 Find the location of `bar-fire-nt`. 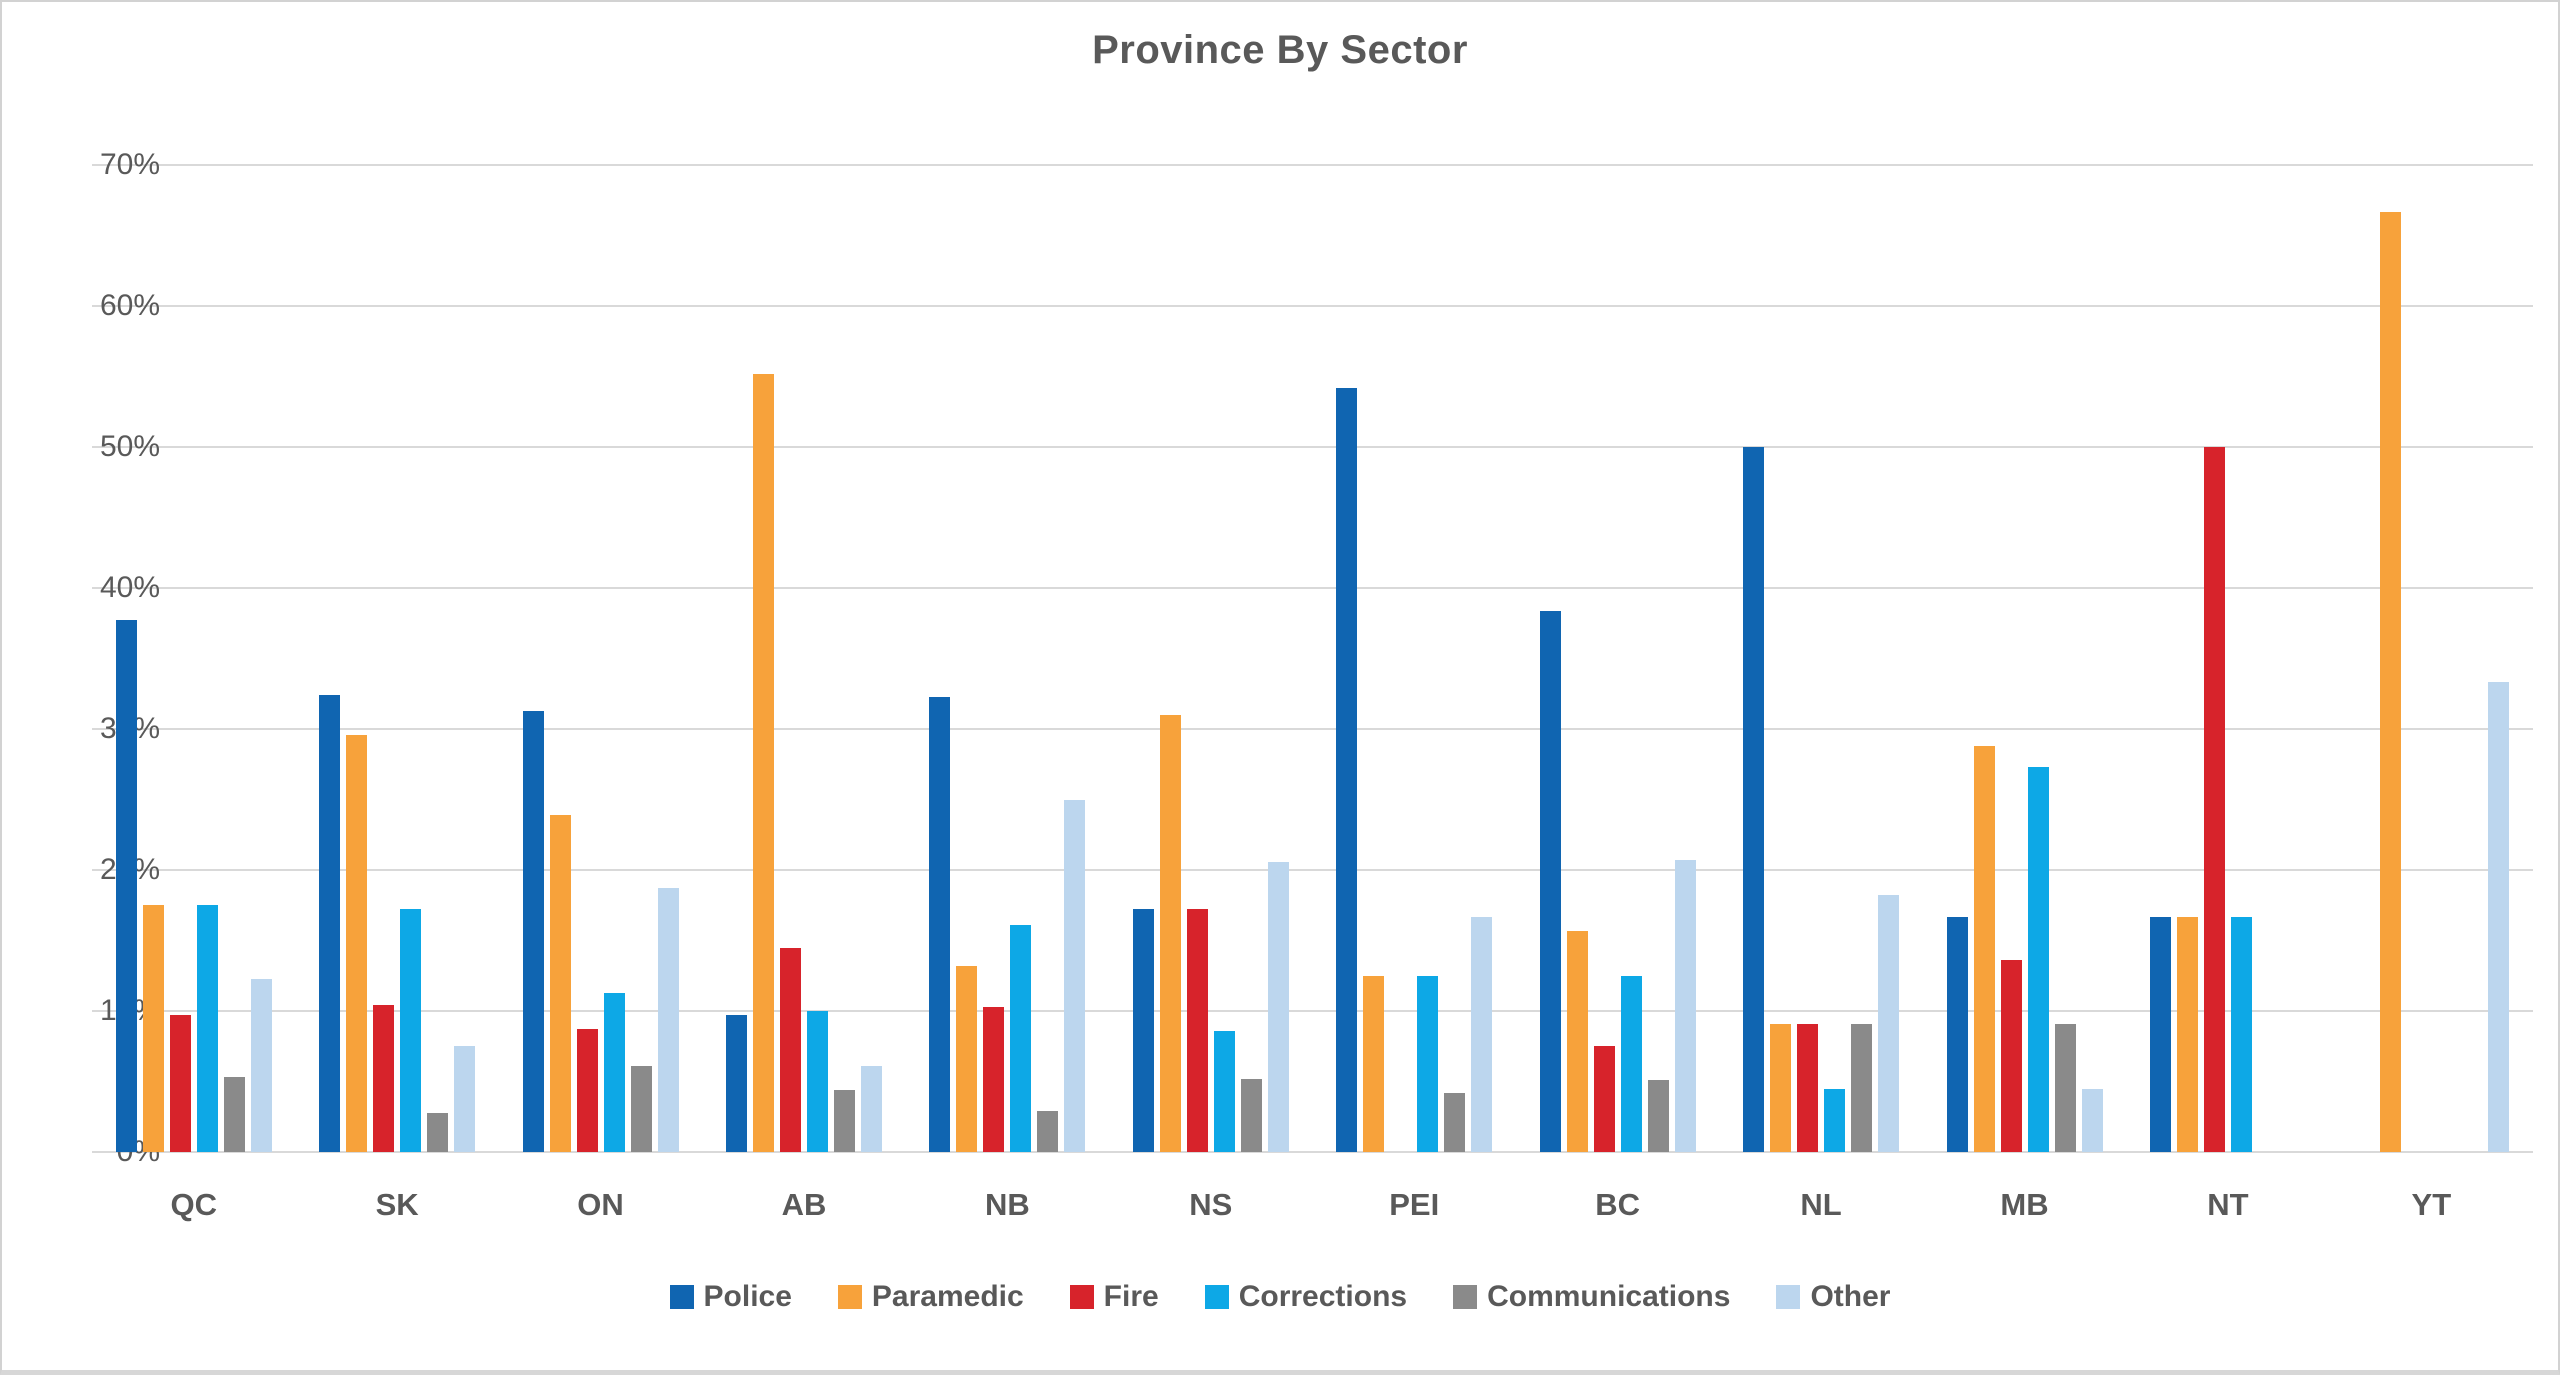

bar-fire-nt is located at coordinates (2214, 799).